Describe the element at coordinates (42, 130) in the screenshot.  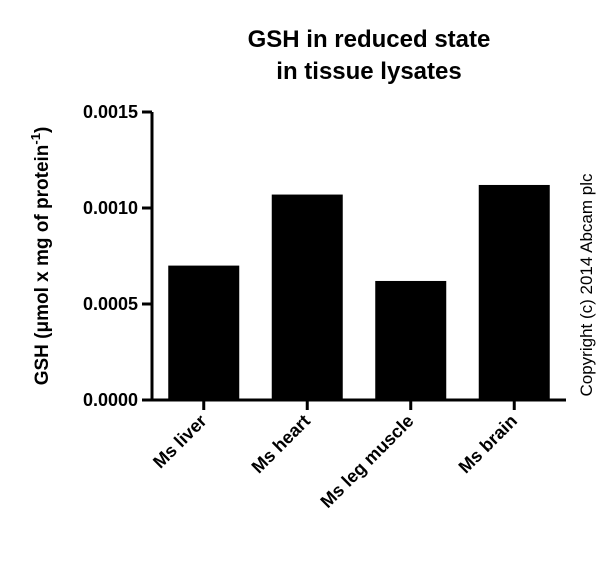
I see `y-axis-label-close: )` at that location.